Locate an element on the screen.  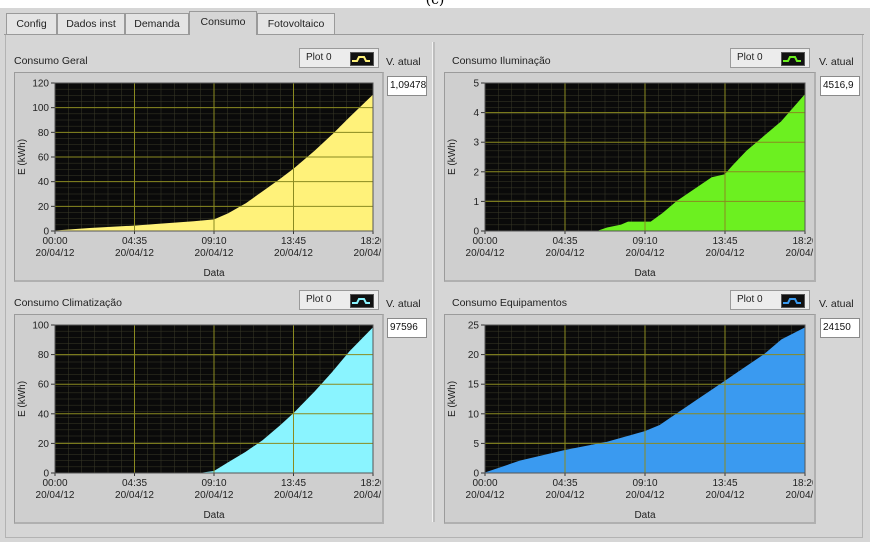
tab-consumo: Consumo is located at coordinates (223, 23).